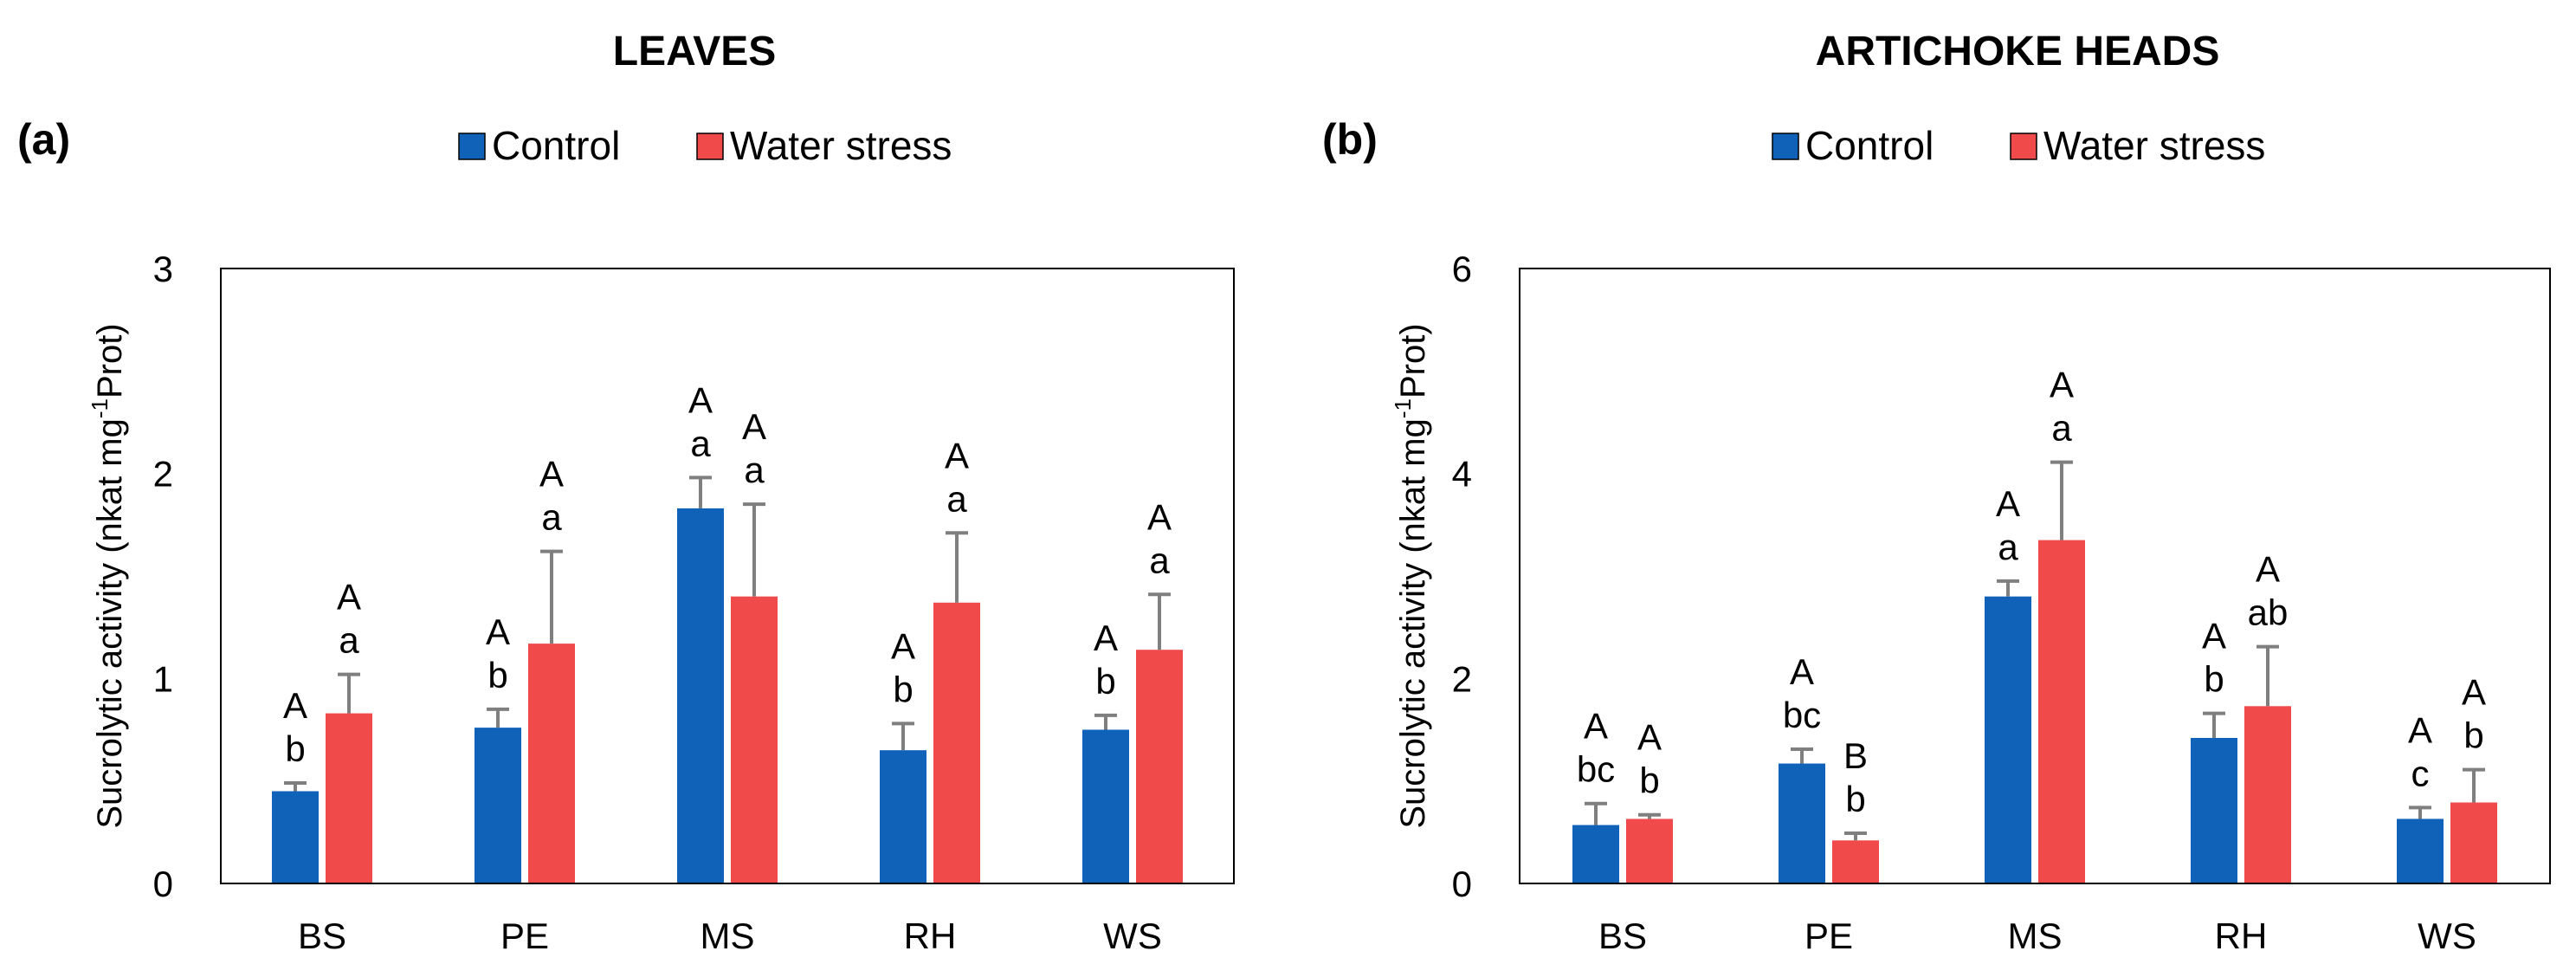 Image resolution: width=2576 pixels, height=977 pixels. What do you see at coordinates (1462, 475) in the screenshot?
I see `y-tick-label: 4` at bounding box center [1462, 475].